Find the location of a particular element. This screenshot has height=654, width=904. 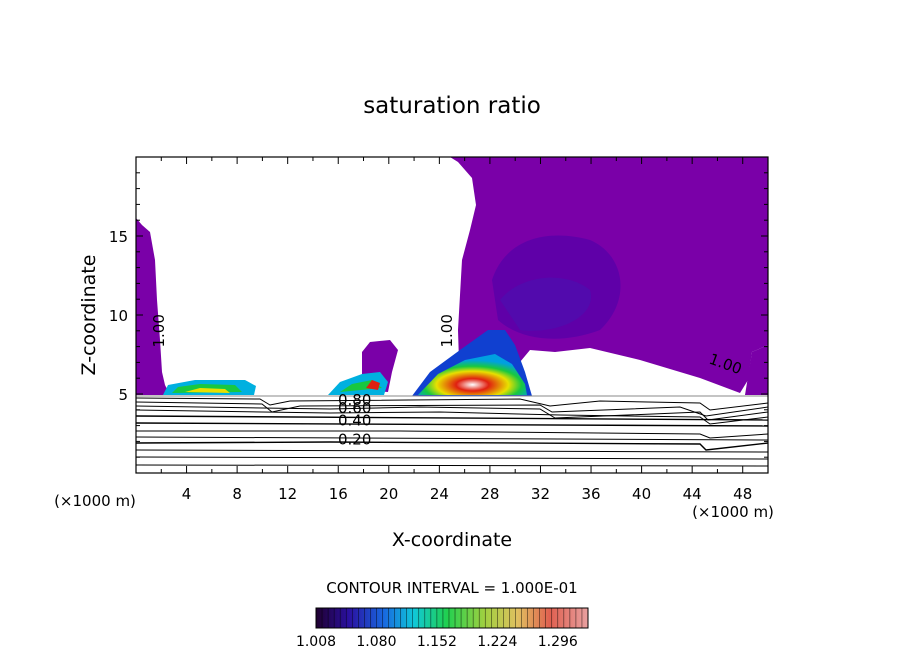

x-tick-label: 28 is located at coordinates (489, 494).